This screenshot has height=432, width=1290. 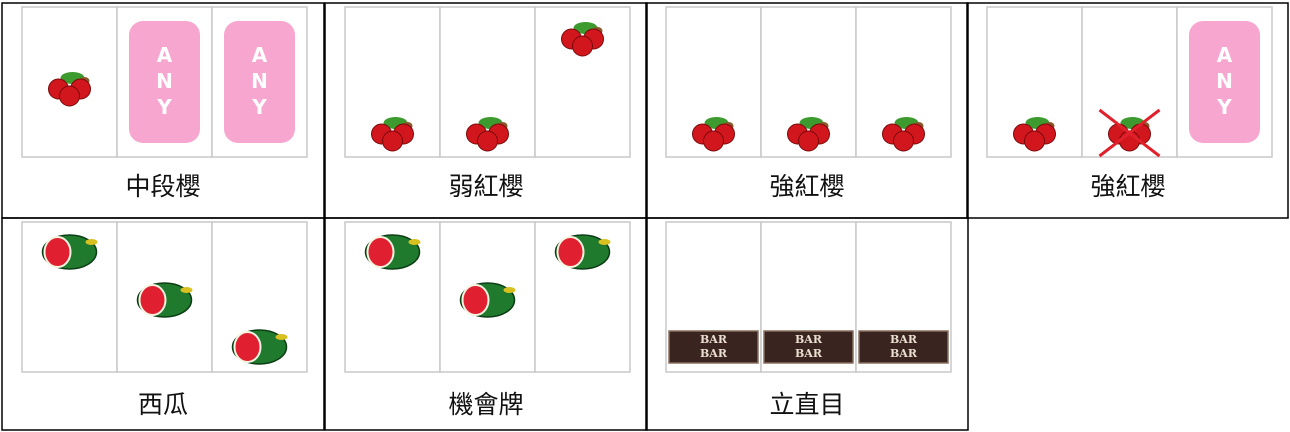 What do you see at coordinates (486, 186) in the screenshot?
I see `caption: 弱紅櫻` at bounding box center [486, 186].